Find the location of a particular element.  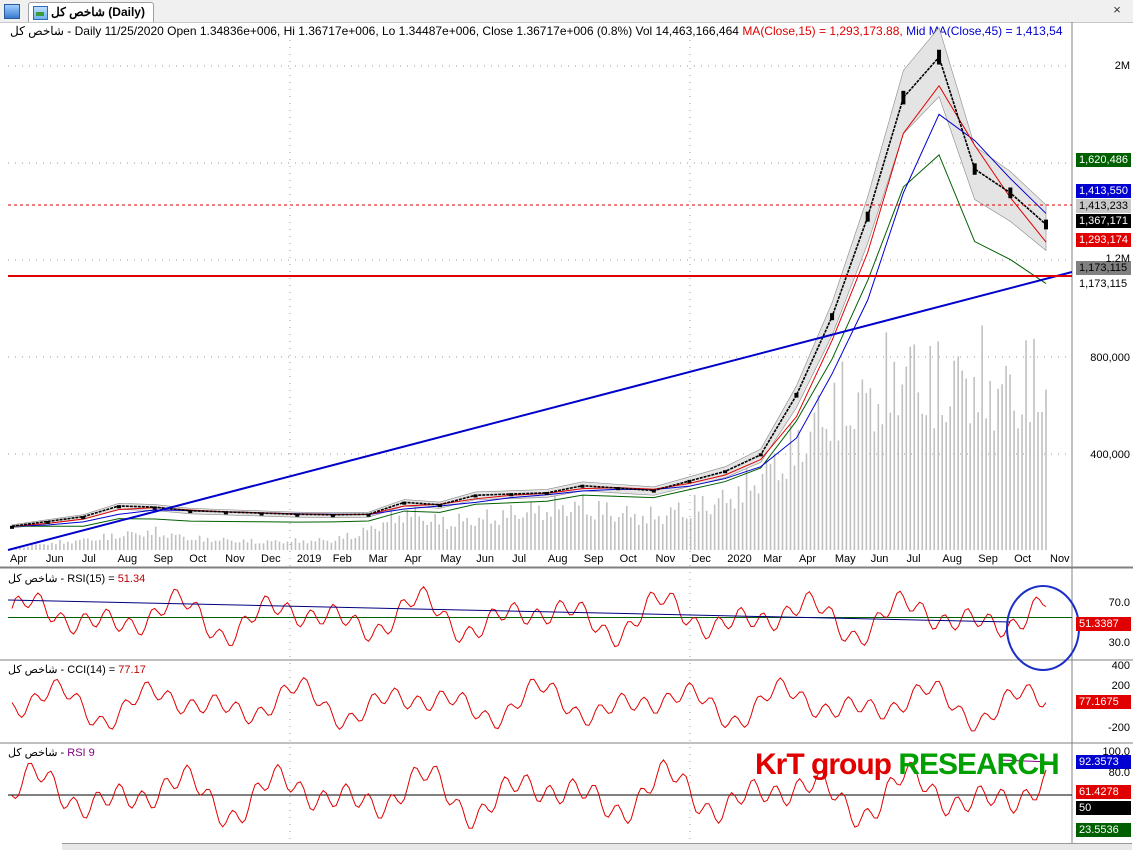

price-badge: 1,413,550 is located at coordinates (1103, 191).